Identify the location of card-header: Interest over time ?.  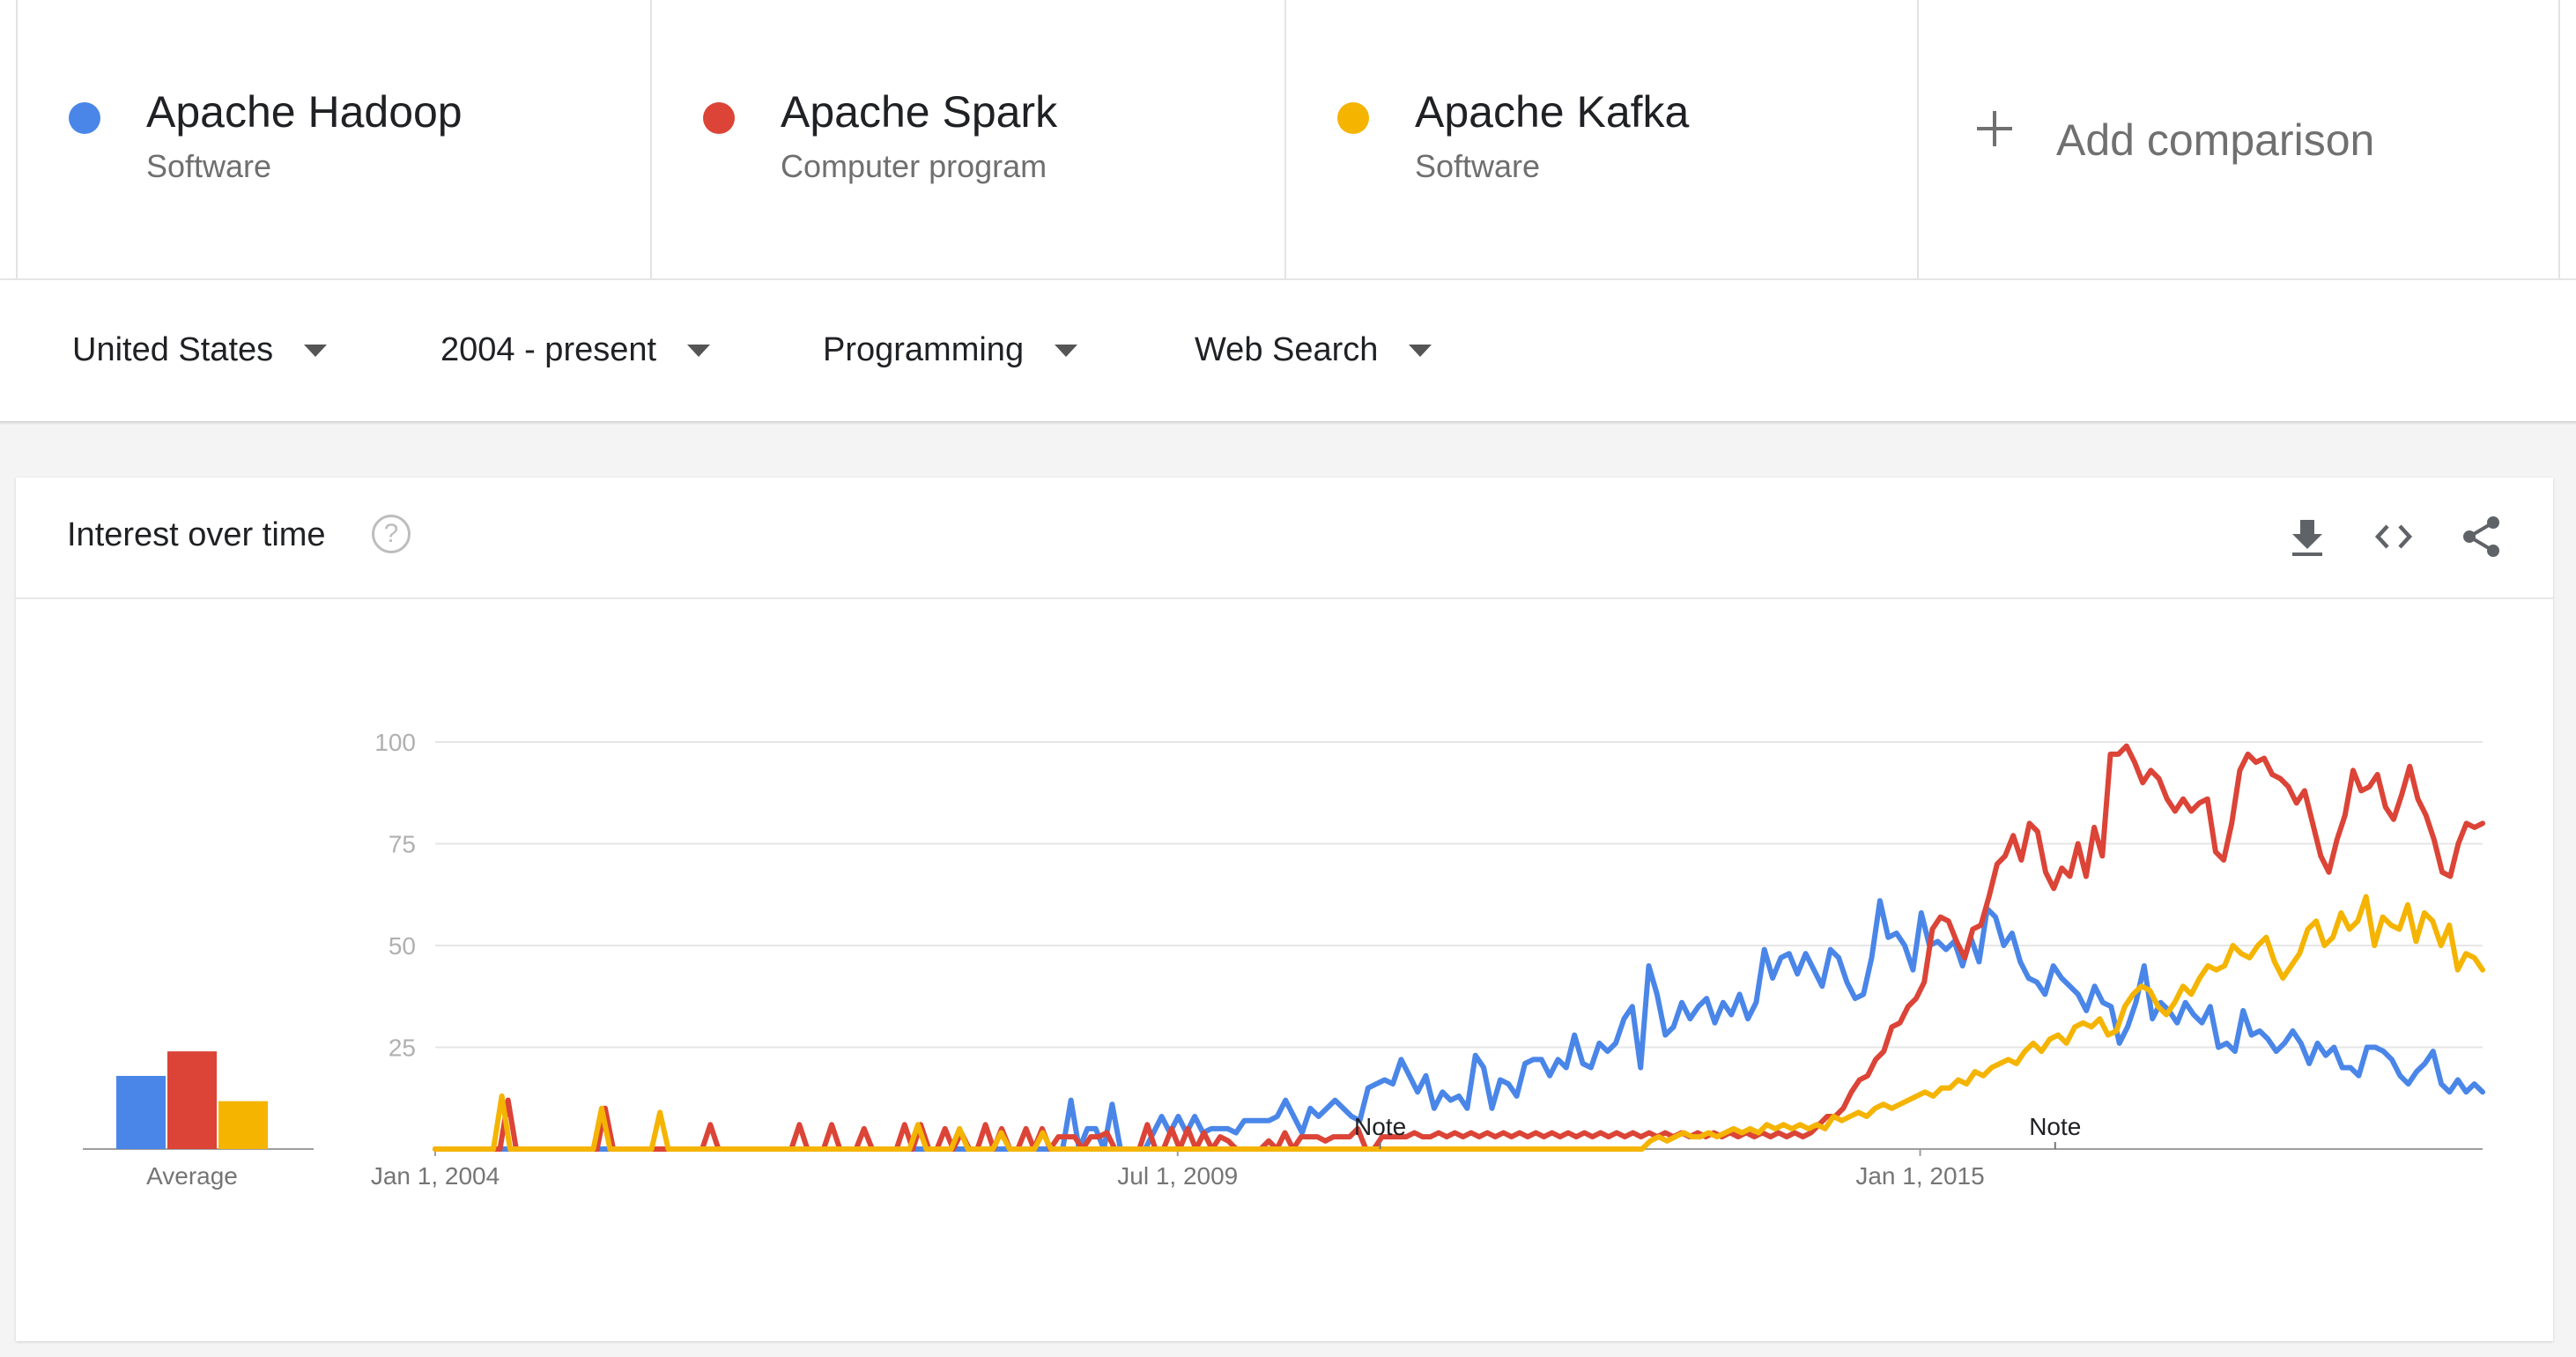
(1284, 538).